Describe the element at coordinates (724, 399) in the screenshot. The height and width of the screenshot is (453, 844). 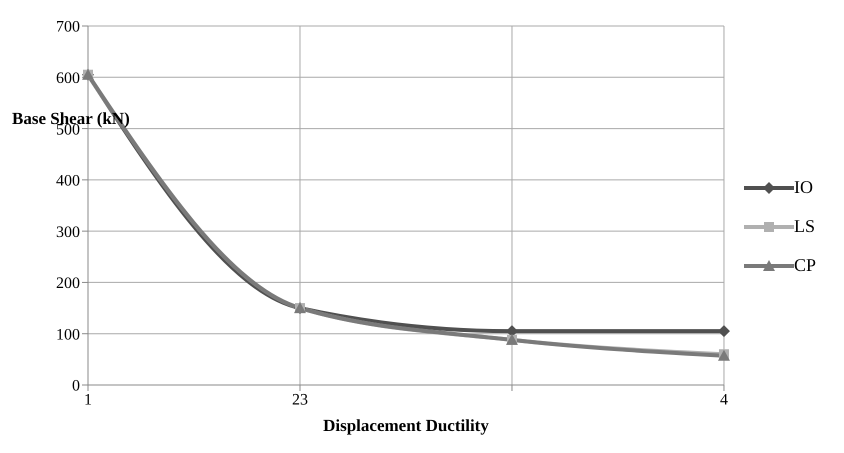
I see `x-tick-label: 4` at that location.